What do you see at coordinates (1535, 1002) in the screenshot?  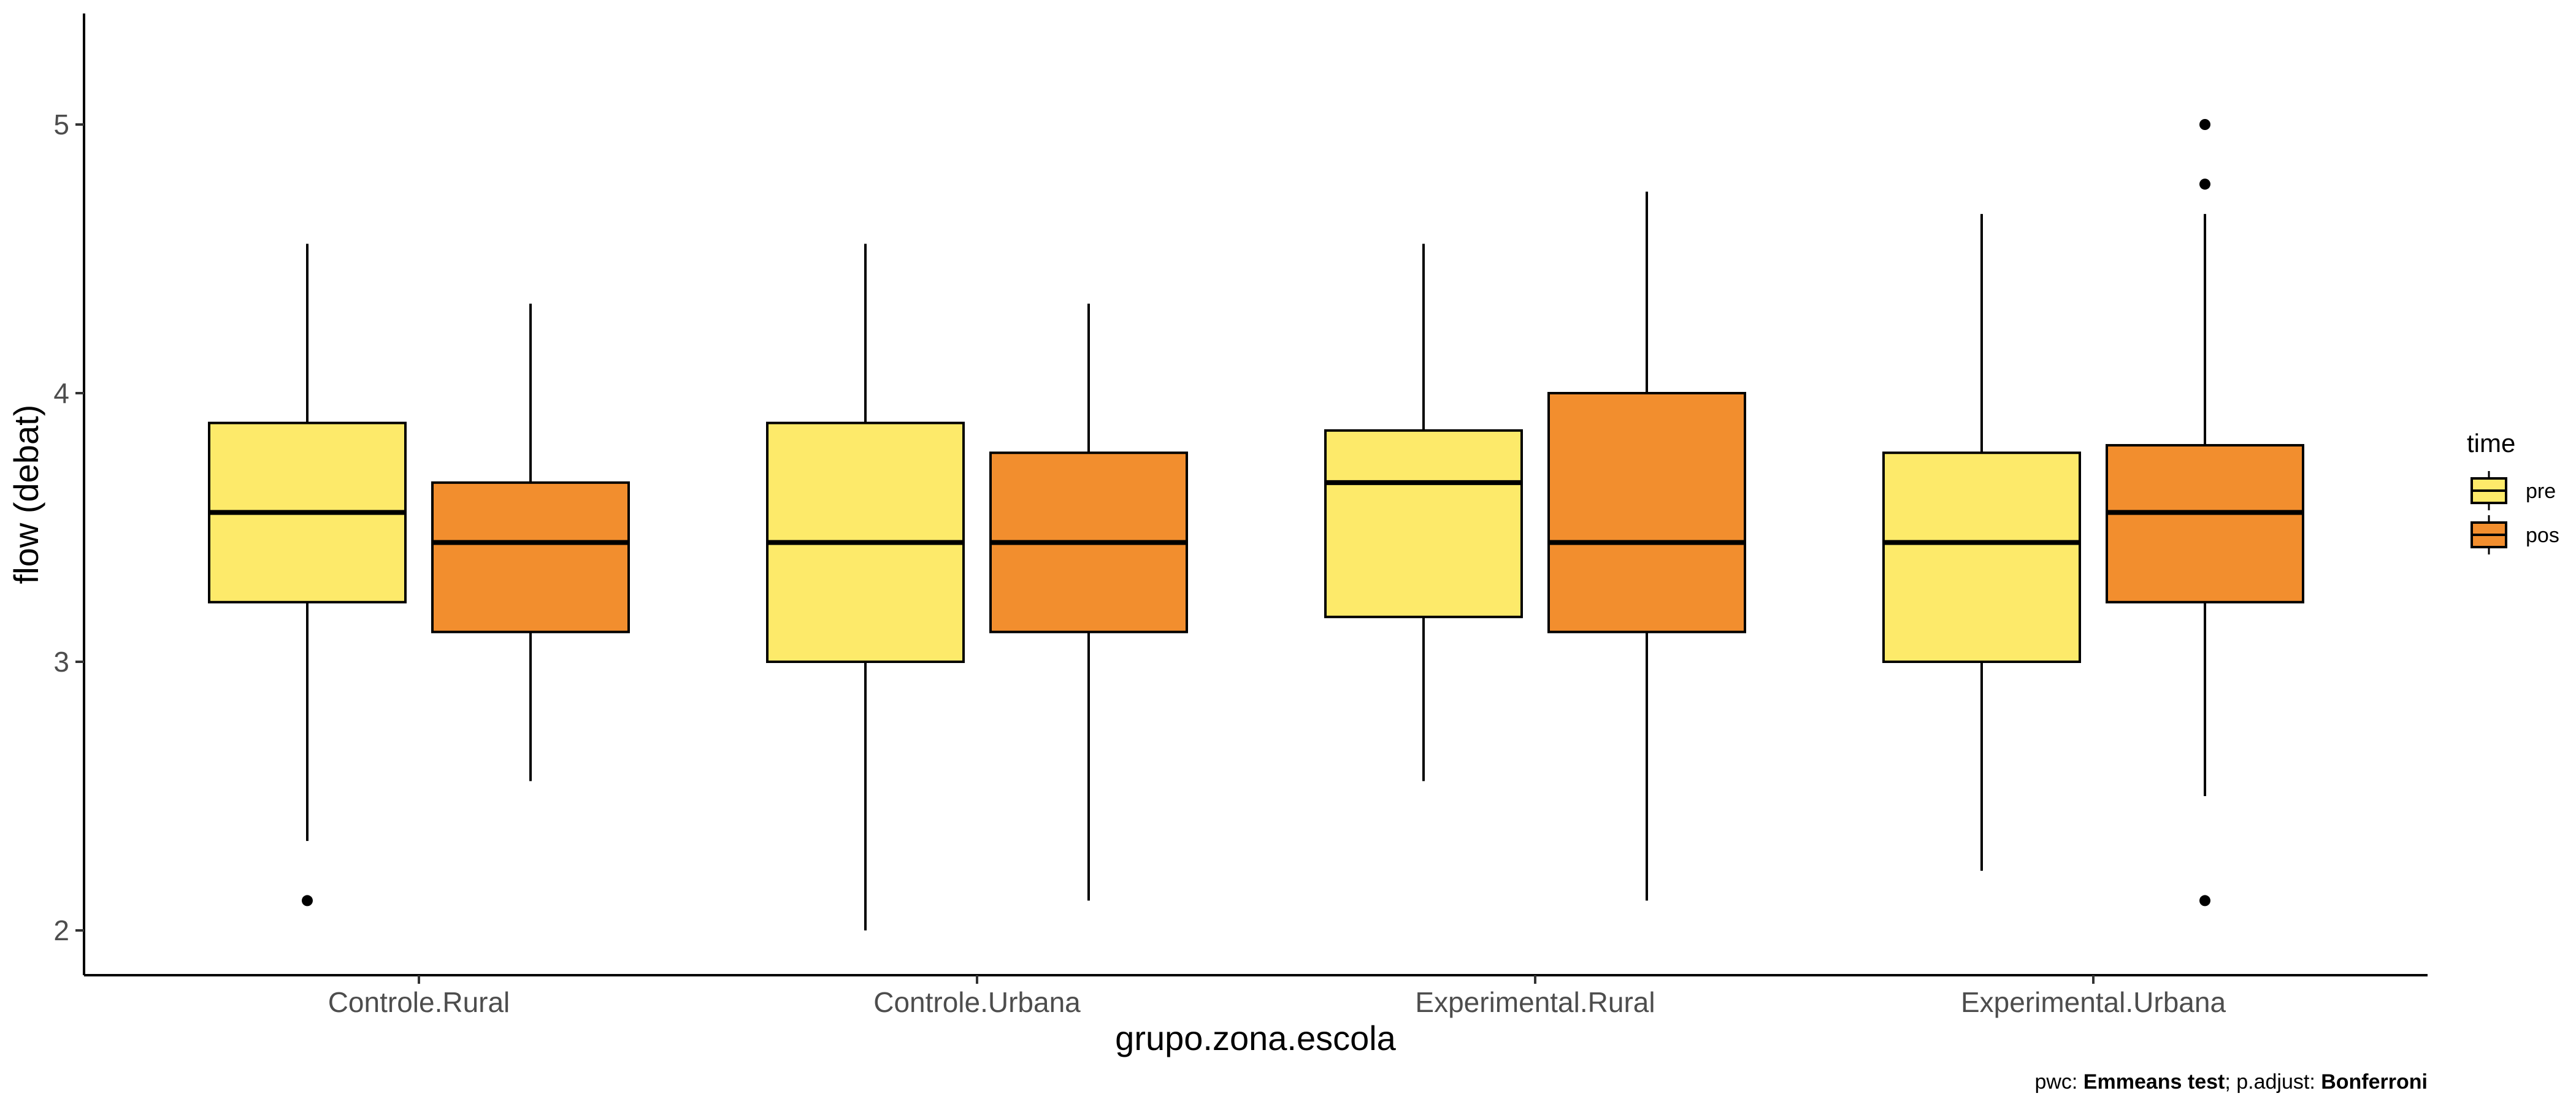 I see `x-tick-label: Experimental.Rural` at bounding box center [1535, 1002].